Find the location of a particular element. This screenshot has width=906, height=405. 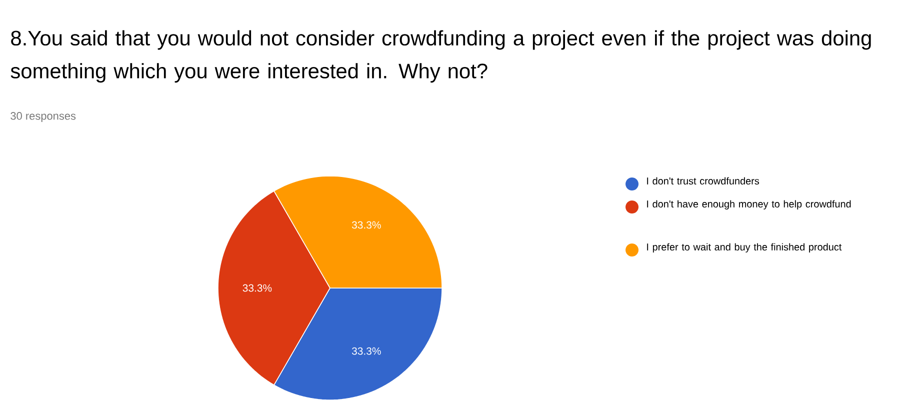

legend-label: I prefer to wait and buy the finished product is located at coordinates (744, 247).